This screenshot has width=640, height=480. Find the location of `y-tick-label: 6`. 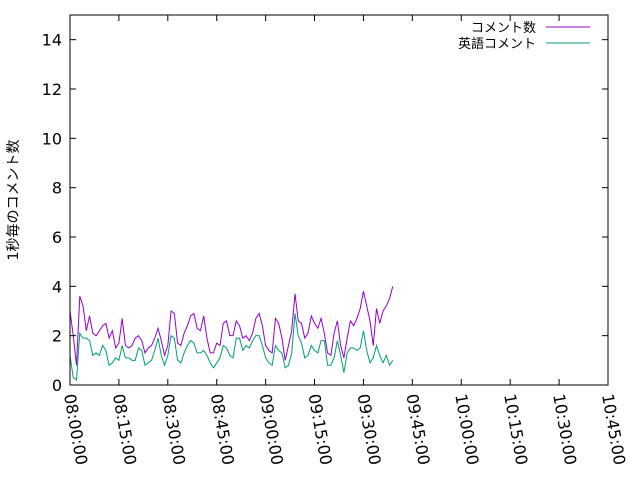

y-tick-label: 6 is located at coordinates (57, 237).